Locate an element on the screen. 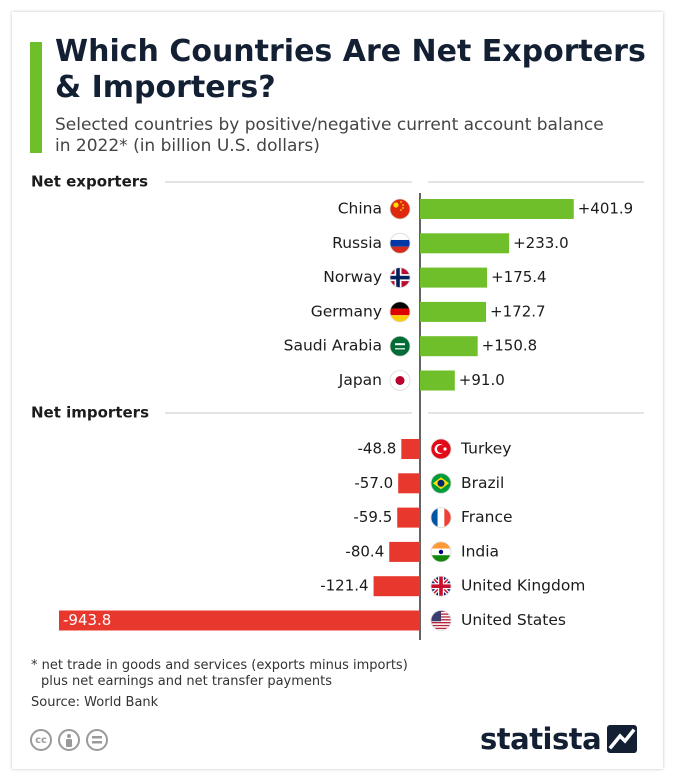 The image size is (675, 781). france-flag-icon is located at coordinates (441, 517).